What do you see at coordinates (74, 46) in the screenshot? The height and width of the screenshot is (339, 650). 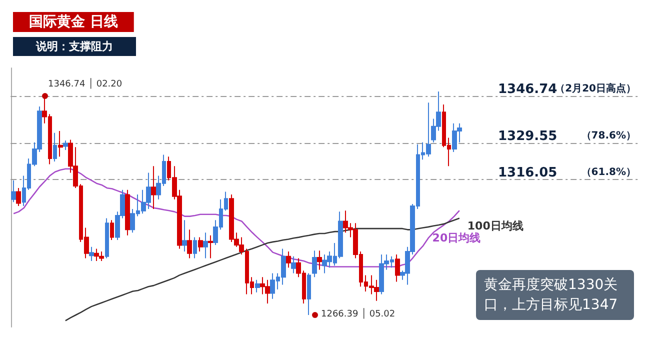 I see `chart-subtitle: 说明：支撑阻力` at bounding box center [74, 46].